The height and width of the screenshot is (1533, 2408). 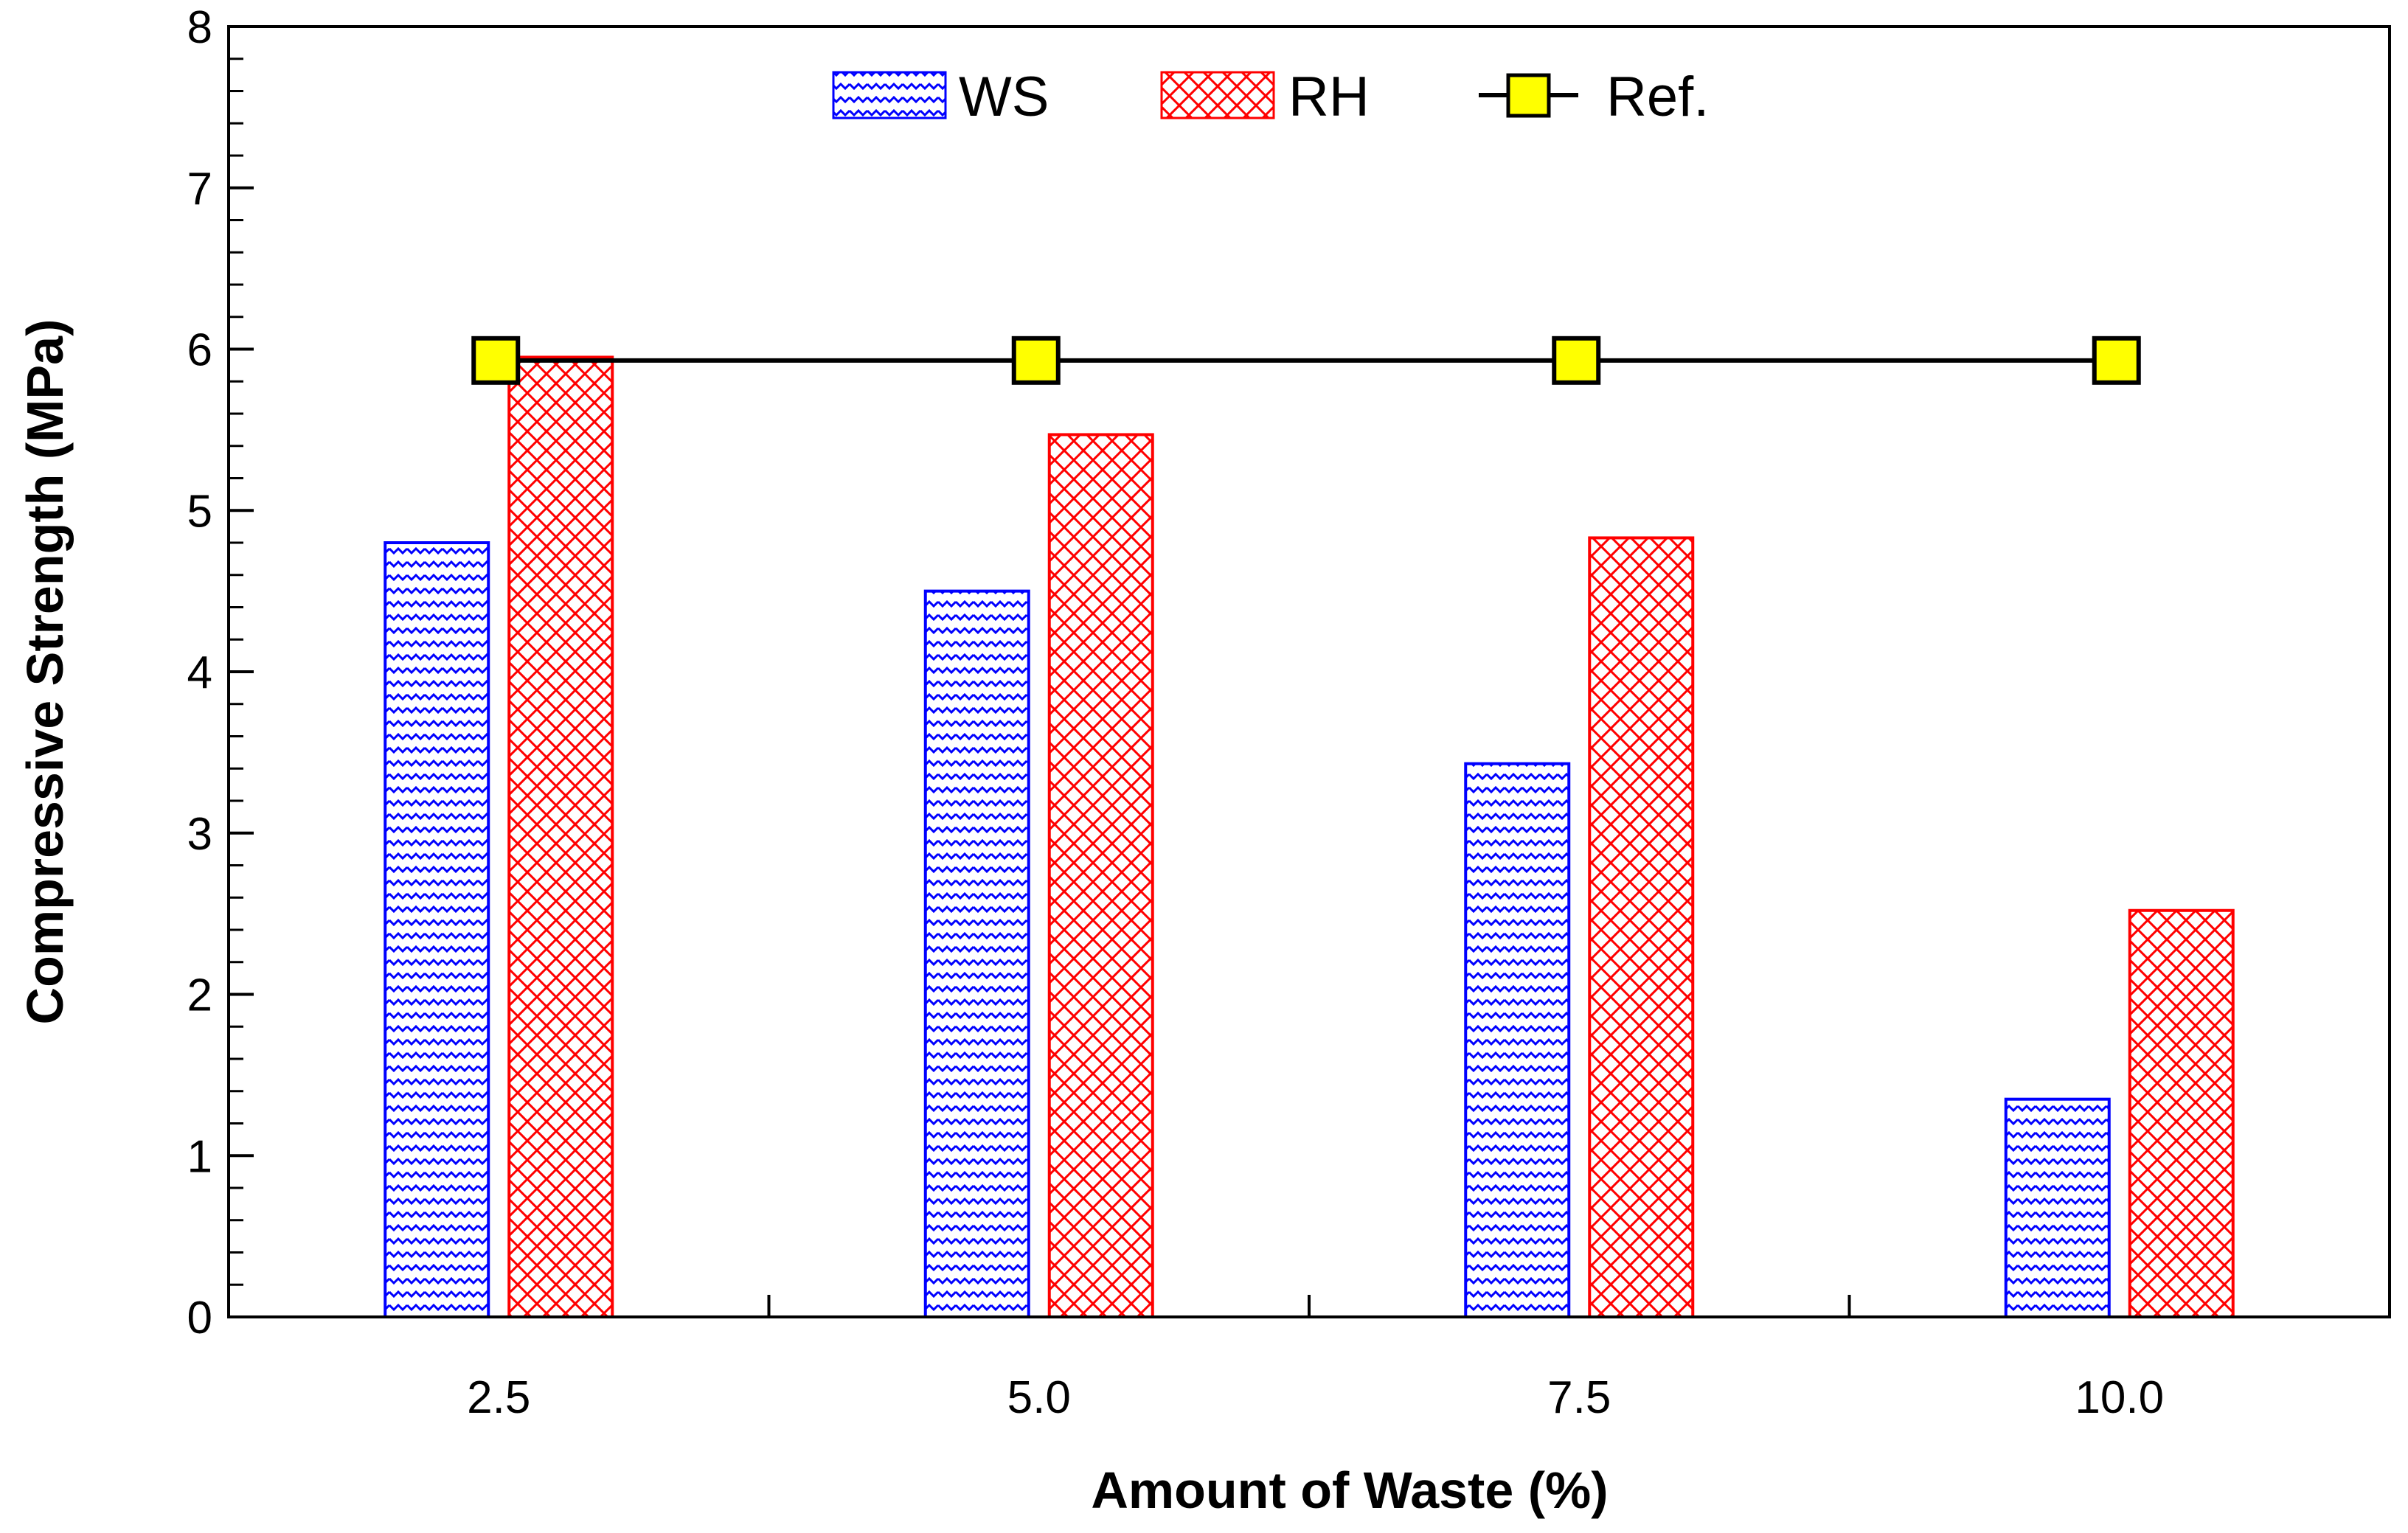 What do you see at coordinates (1528, 95) in the screenshot?
I see `legend-ref-marker` at bounding box center [1528, 95].